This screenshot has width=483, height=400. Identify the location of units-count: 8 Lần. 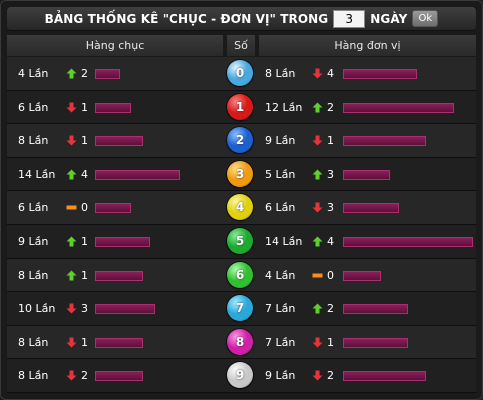
(280, 73).